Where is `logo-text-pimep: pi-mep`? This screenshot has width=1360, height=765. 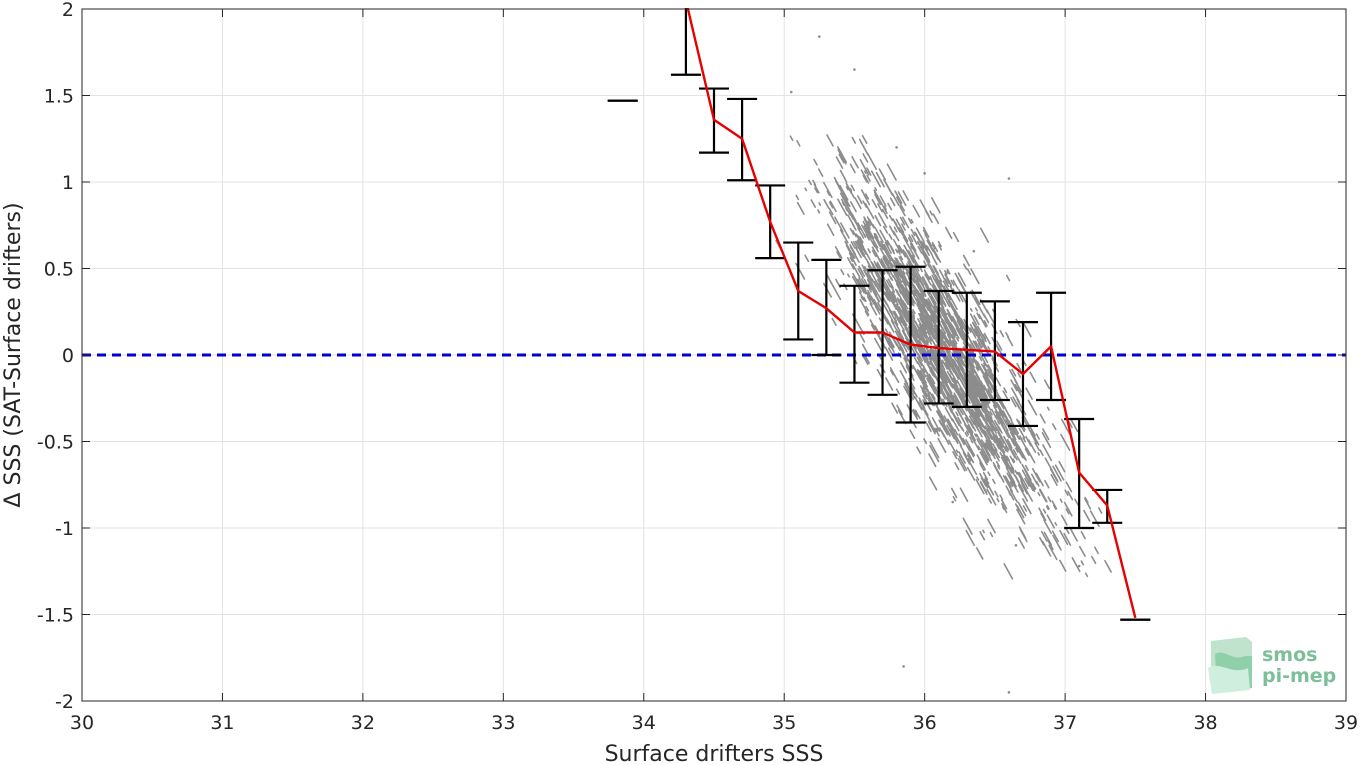 logo-text-pimep: pi-mep is located at coordinates (1299, 676).